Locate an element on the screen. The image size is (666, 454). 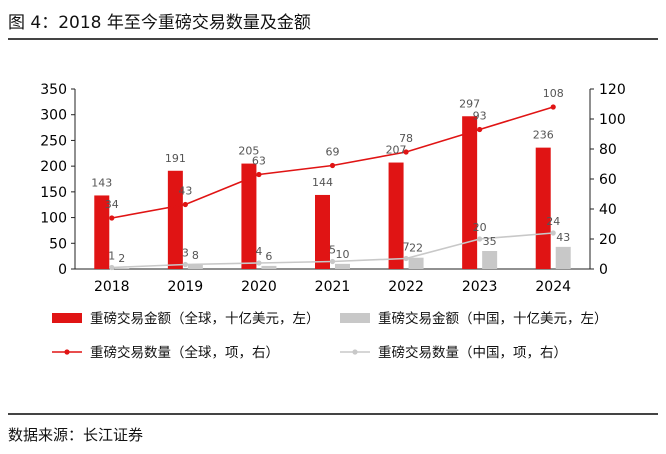
y-left-tick-label: 350 is located at coordinates (53, 90).